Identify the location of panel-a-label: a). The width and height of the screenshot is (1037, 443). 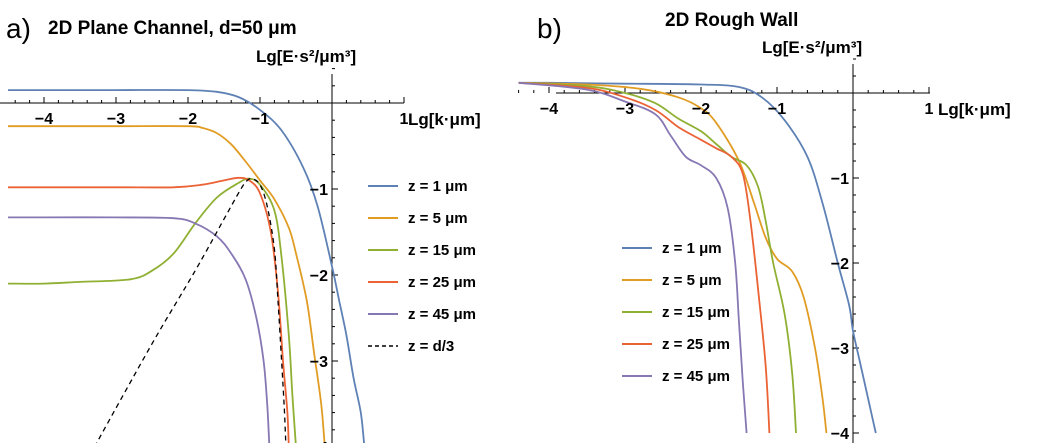
(18, 28).